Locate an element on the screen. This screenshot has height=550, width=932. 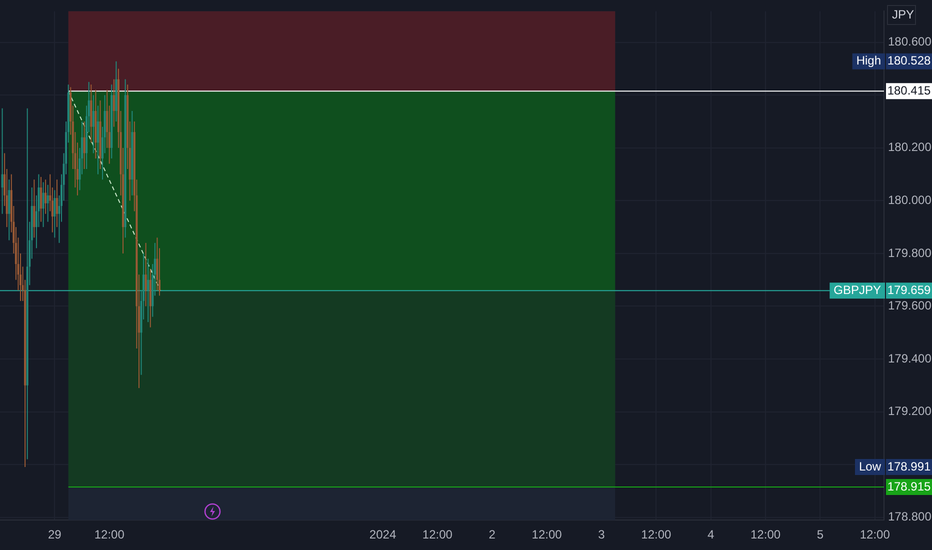
y-tick-label: 179.400 is located at coordinates (910, 358).